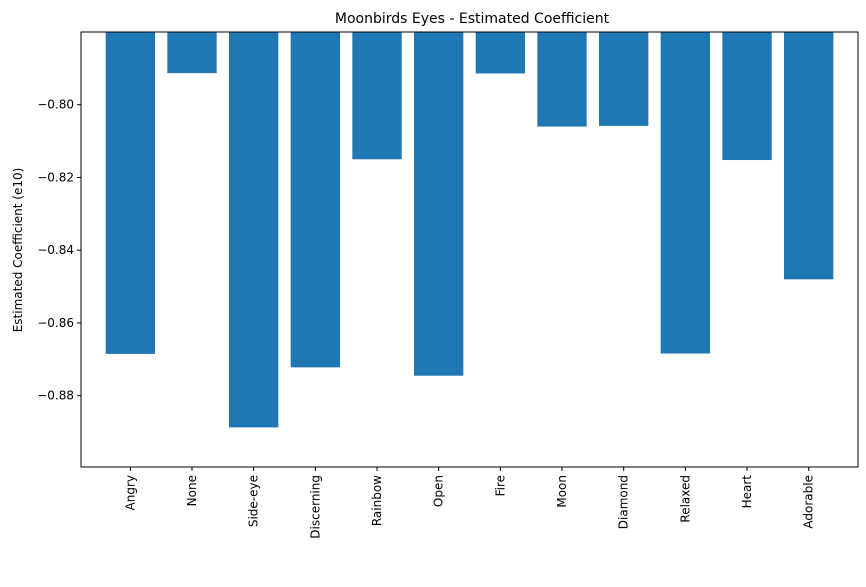 The height and width of the screenshot is (587, 866). What do you see at coordinates (55, 177) in the screenshot?
I see `y-tick-label: −0.82` at bounding box center [55, 177].